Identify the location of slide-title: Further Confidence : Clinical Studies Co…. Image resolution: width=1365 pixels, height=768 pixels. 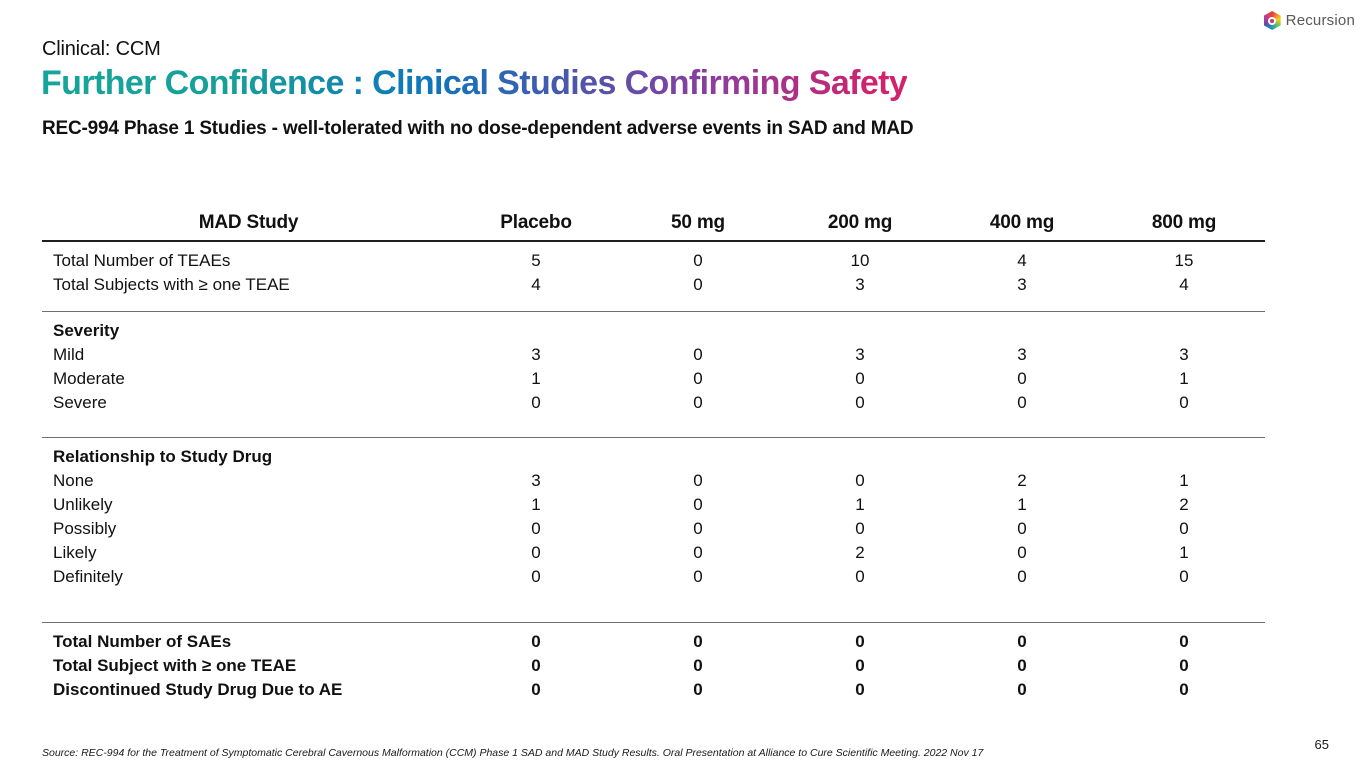
(474, 83).